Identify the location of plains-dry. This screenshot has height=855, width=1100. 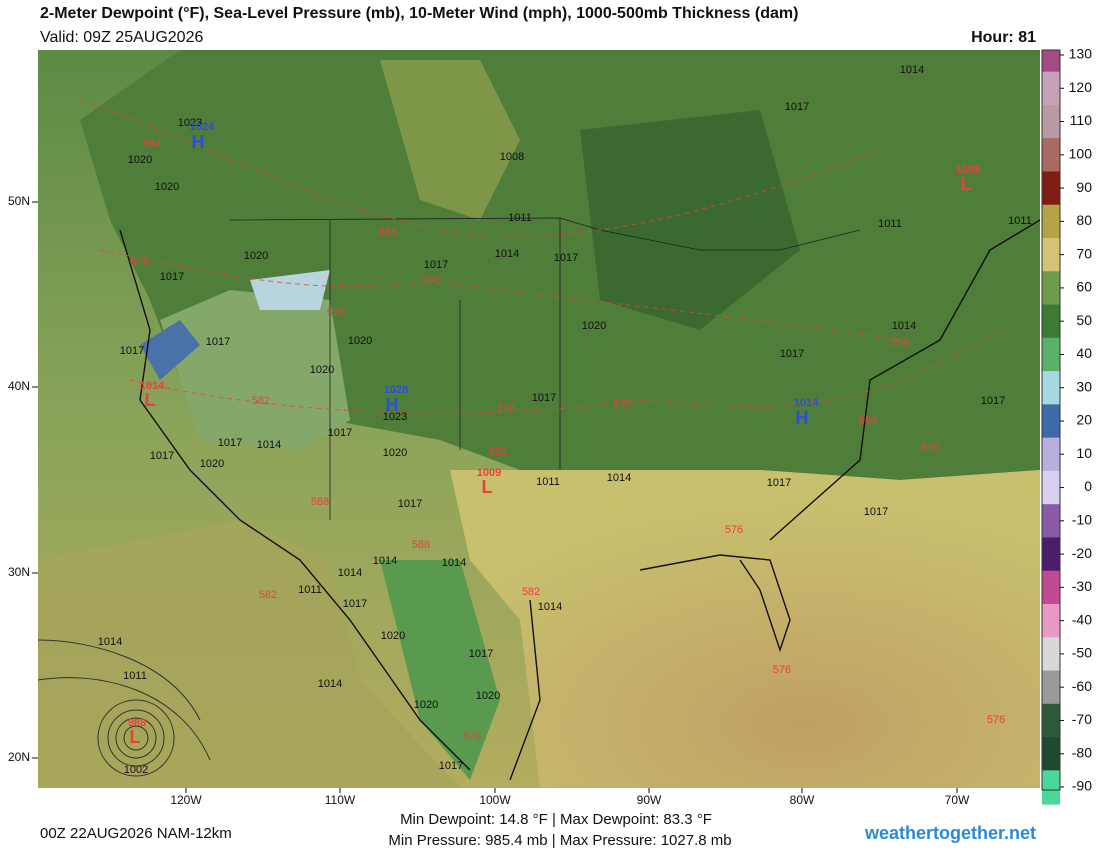
(450, 140).